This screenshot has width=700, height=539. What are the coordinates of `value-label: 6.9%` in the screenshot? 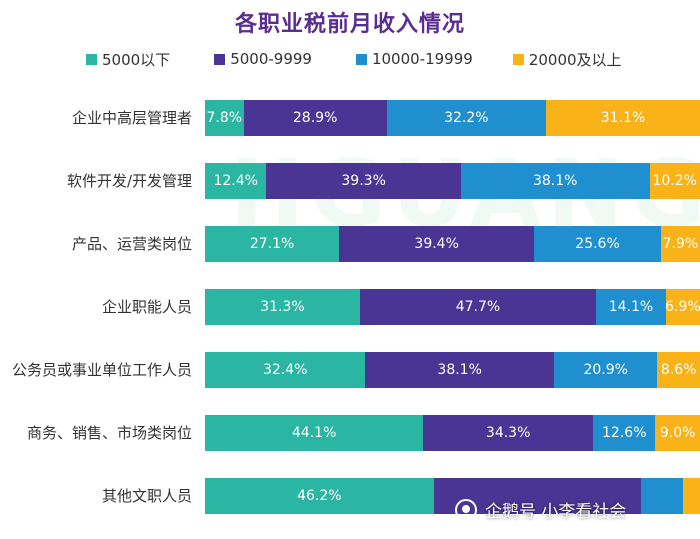 It's located at (682, 307).